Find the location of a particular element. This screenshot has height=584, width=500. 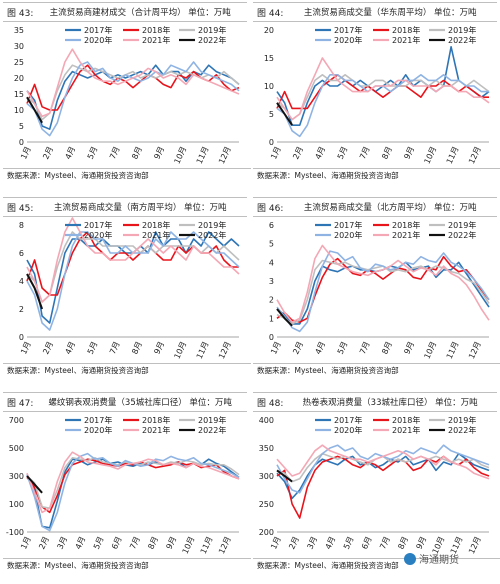

y-tick-label: 700 is located at coordinates (16, 420).